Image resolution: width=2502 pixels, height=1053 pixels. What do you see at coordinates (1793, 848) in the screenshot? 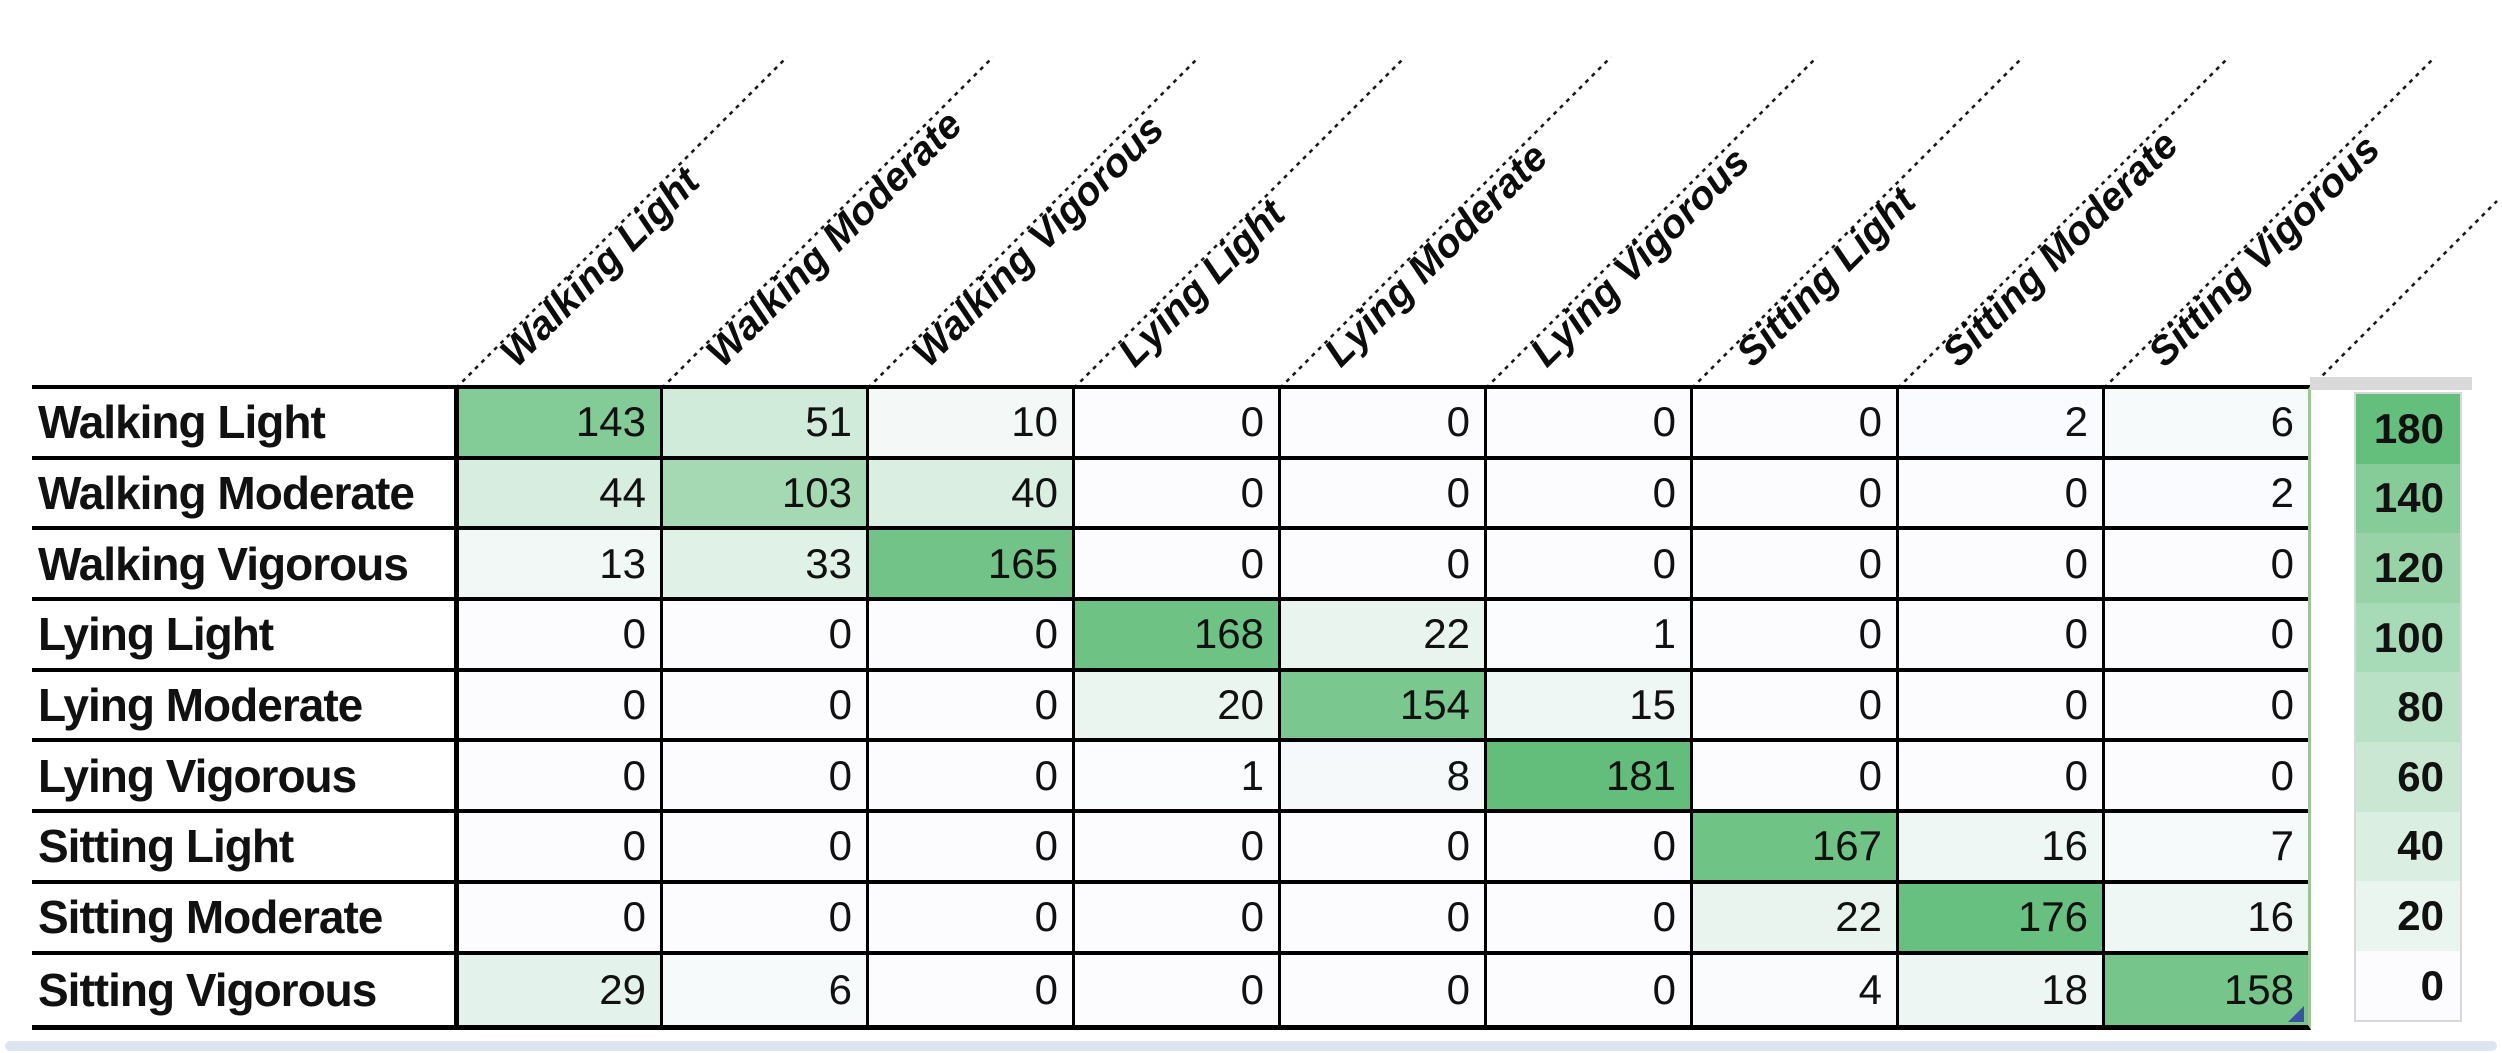
I see `matrix-cell: 167` at bounding box center [1793, 848].